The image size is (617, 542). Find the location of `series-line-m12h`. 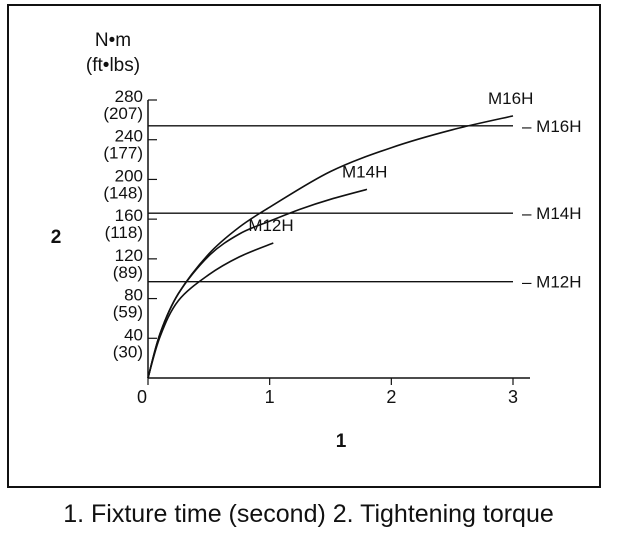

series-line-m12h is located at coordinates (210, 310).